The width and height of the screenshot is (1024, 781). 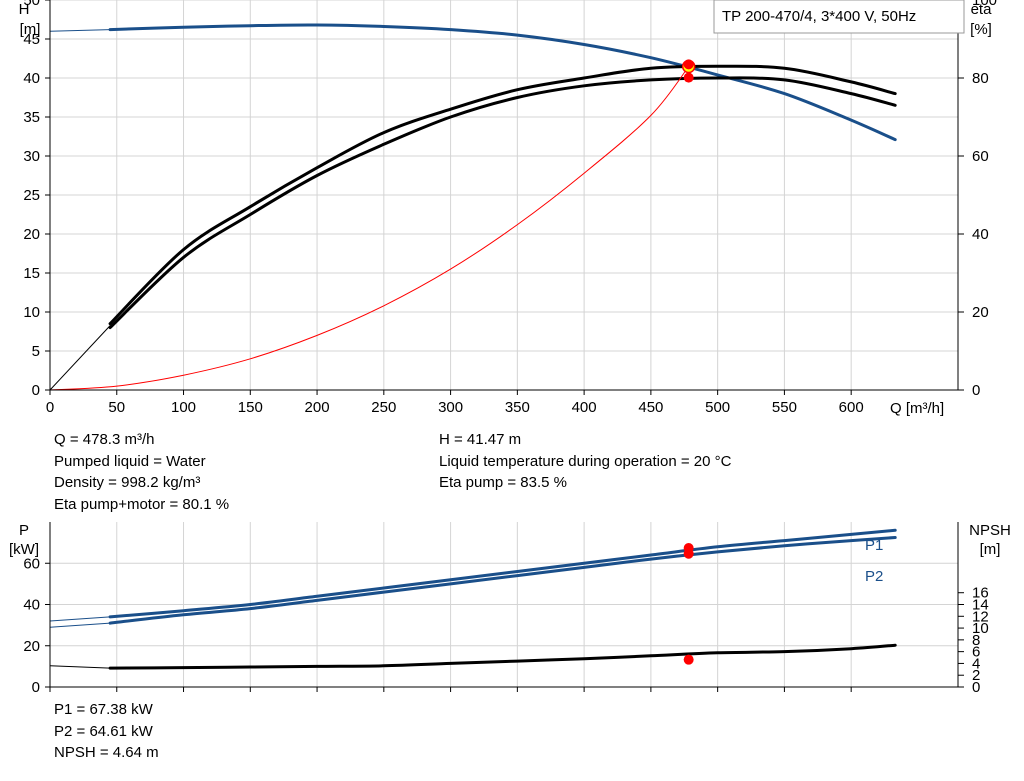 What do you see at coordinates (31, 312) in the screenshot?
I see `y-left-tick-label: 10` at bounding box center [31, 312].